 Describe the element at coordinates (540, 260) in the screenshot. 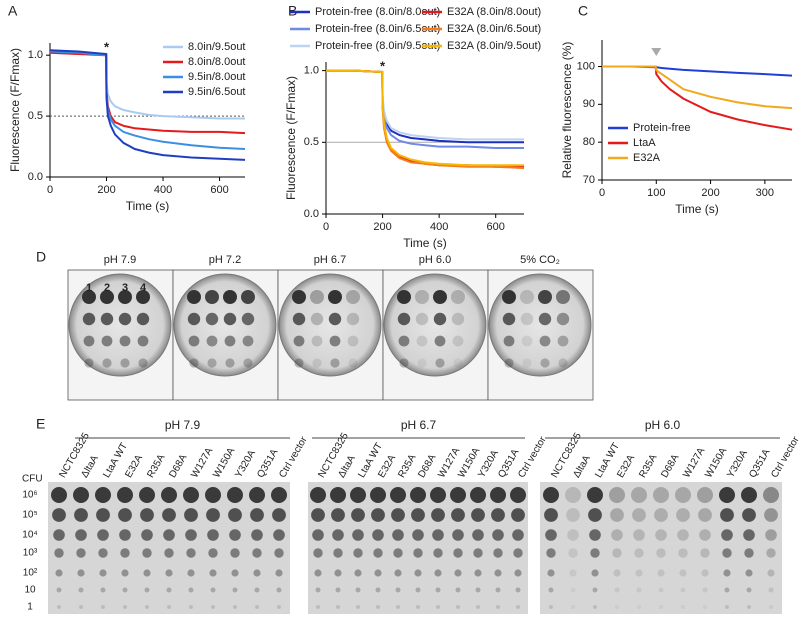

I see `condition-label: 5% CO₂` at that location.